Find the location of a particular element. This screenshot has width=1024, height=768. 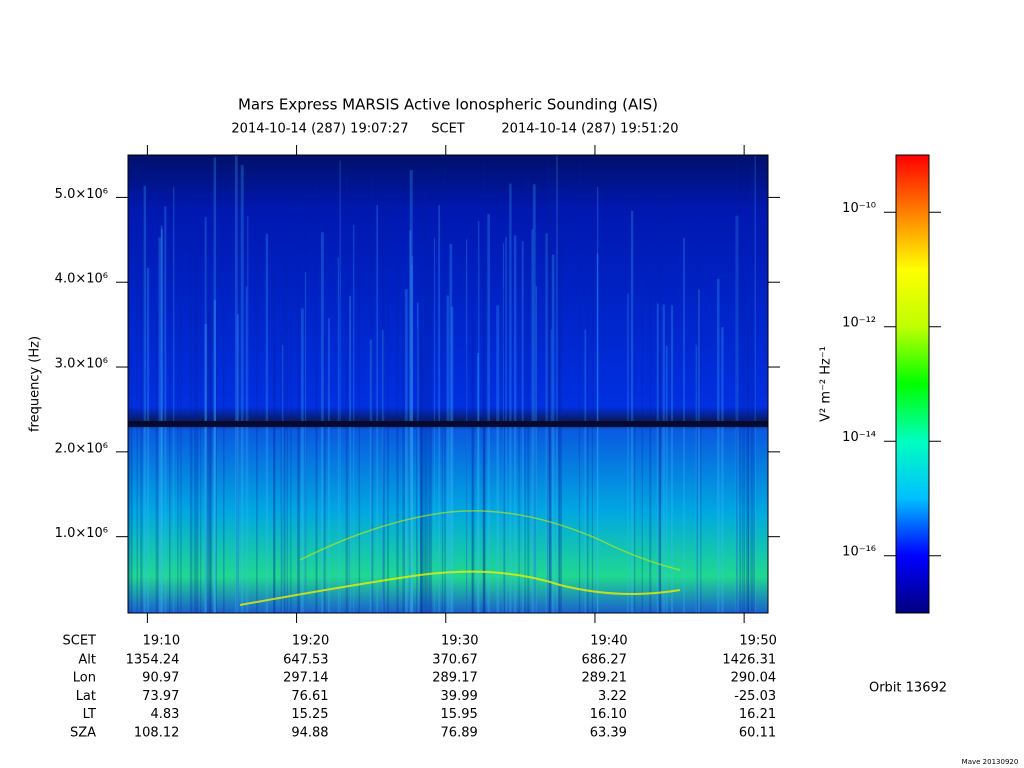

ephemeris-value: 289.21 is located at coordinates (604, 678).